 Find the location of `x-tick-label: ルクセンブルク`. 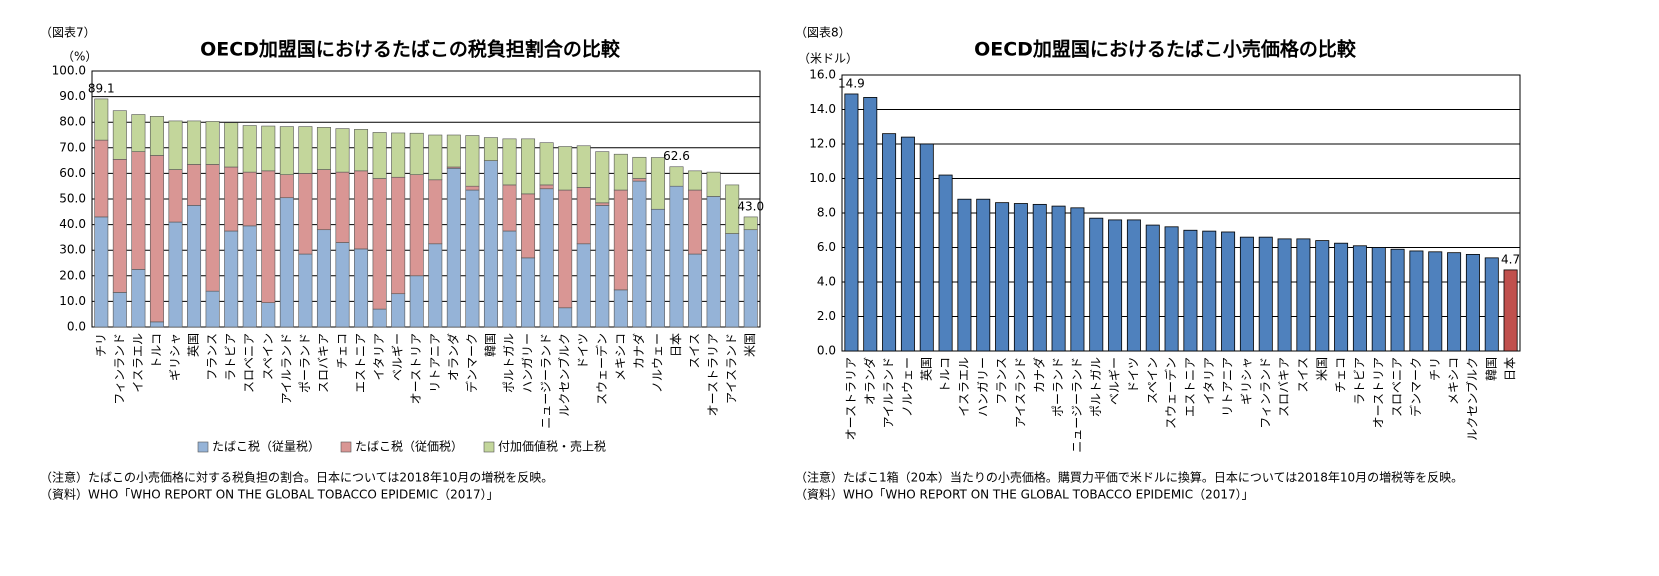

x-tick-label: ルクセンブルク is located at coordinates (564, 375).